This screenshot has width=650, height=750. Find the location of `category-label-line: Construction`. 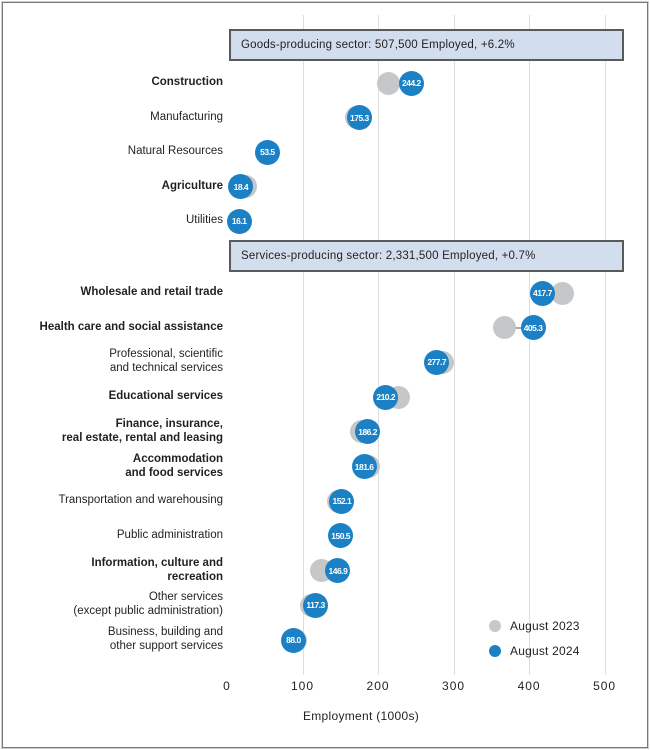

category-label-line: Construction is located at coordinates (187, 82).